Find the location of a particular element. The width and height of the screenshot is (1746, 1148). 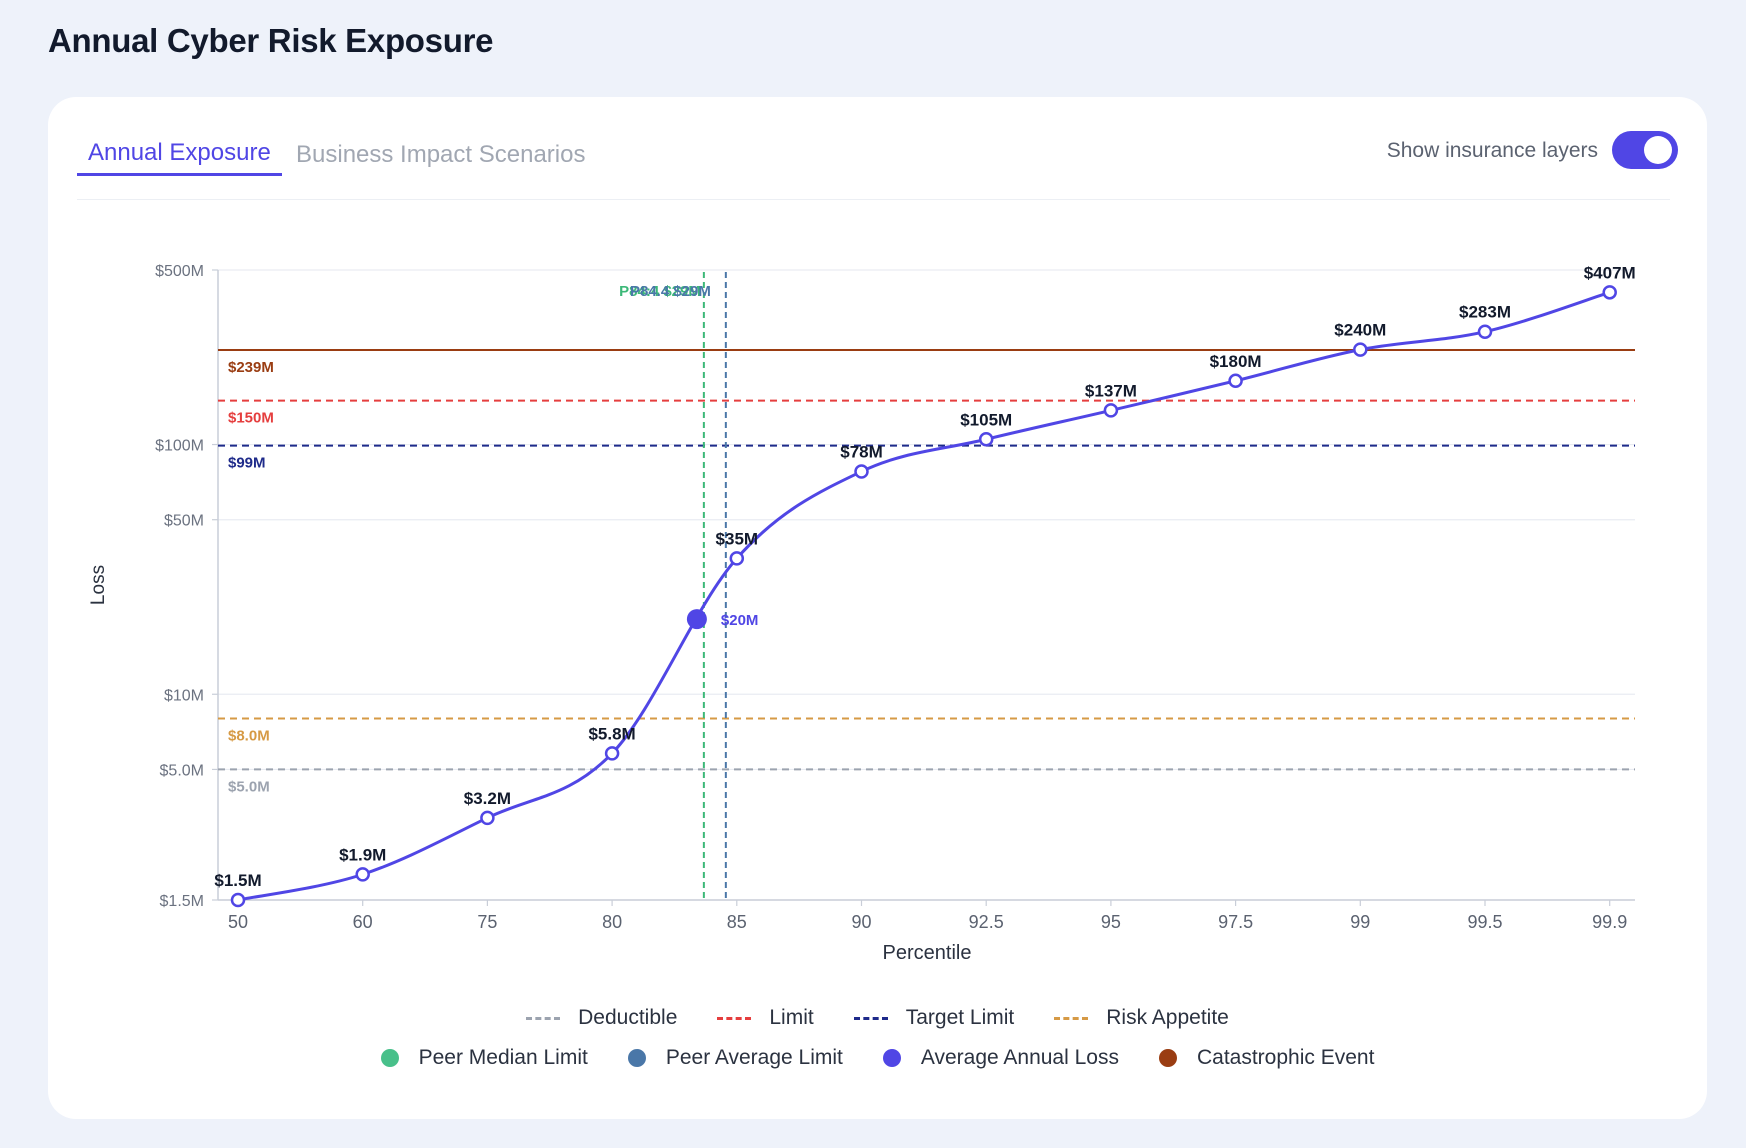

legend-item-peer-median-limit: Peer Median Limit is located at coordinates (484, 1058).